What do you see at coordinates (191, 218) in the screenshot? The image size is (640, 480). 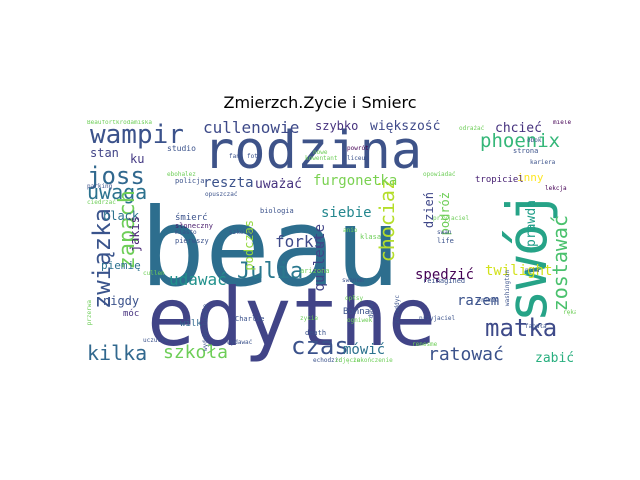 I see `cloud-word: śmierć` at bounding box center [191, 218].